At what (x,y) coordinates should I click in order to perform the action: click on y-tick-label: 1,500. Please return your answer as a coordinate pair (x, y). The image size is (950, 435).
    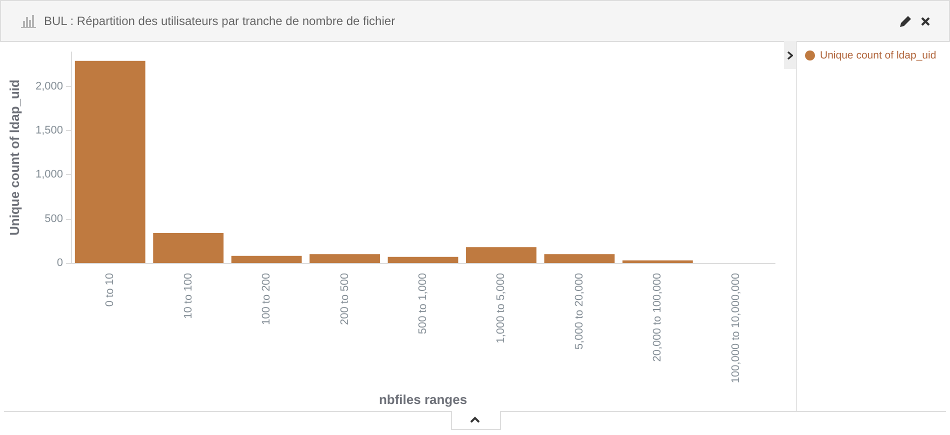
    Looking at the image, I should click on (49, 130).